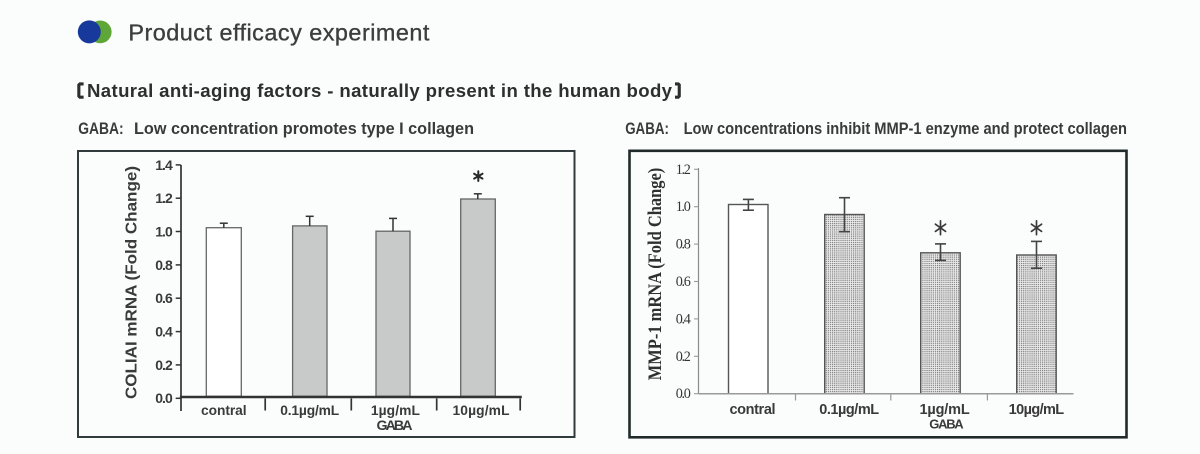 Image resolution: width=1200 pixels, height=454 pixels. I want to click on svg-text: 1.4, so click(164, 165).